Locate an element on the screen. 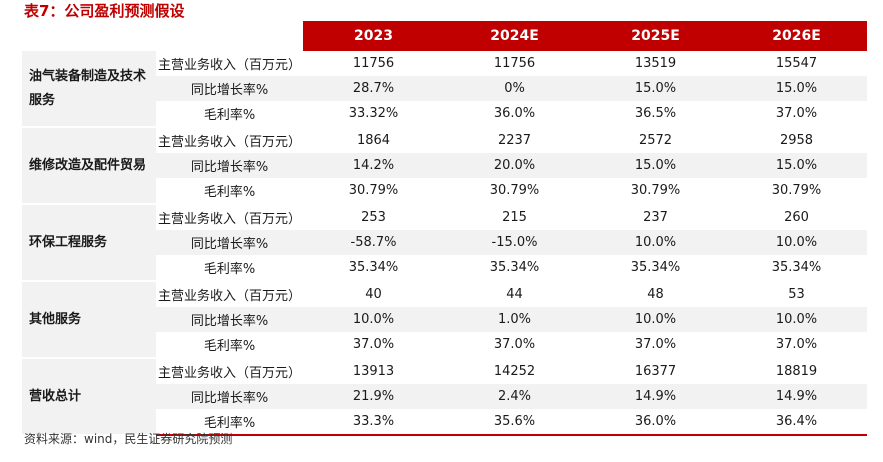 This screenshot has height=462, width=883. table-row: 毛利率% 35.34% 35.34% 35.34% 35.34% is located at coordinates (444, 268).